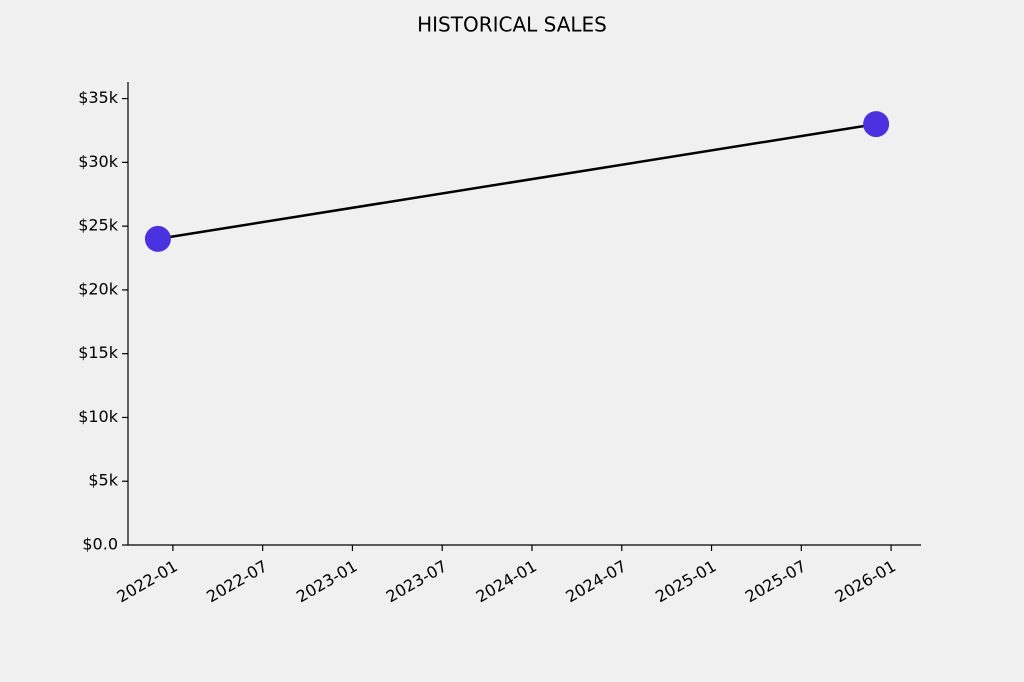 Image resolution: width=1024 pixels, height=682 pixels. What do you see at coordinates (98, 288) in the screenshot?
I see `y-tick-label: $20k` at bounding box center [98, 288].